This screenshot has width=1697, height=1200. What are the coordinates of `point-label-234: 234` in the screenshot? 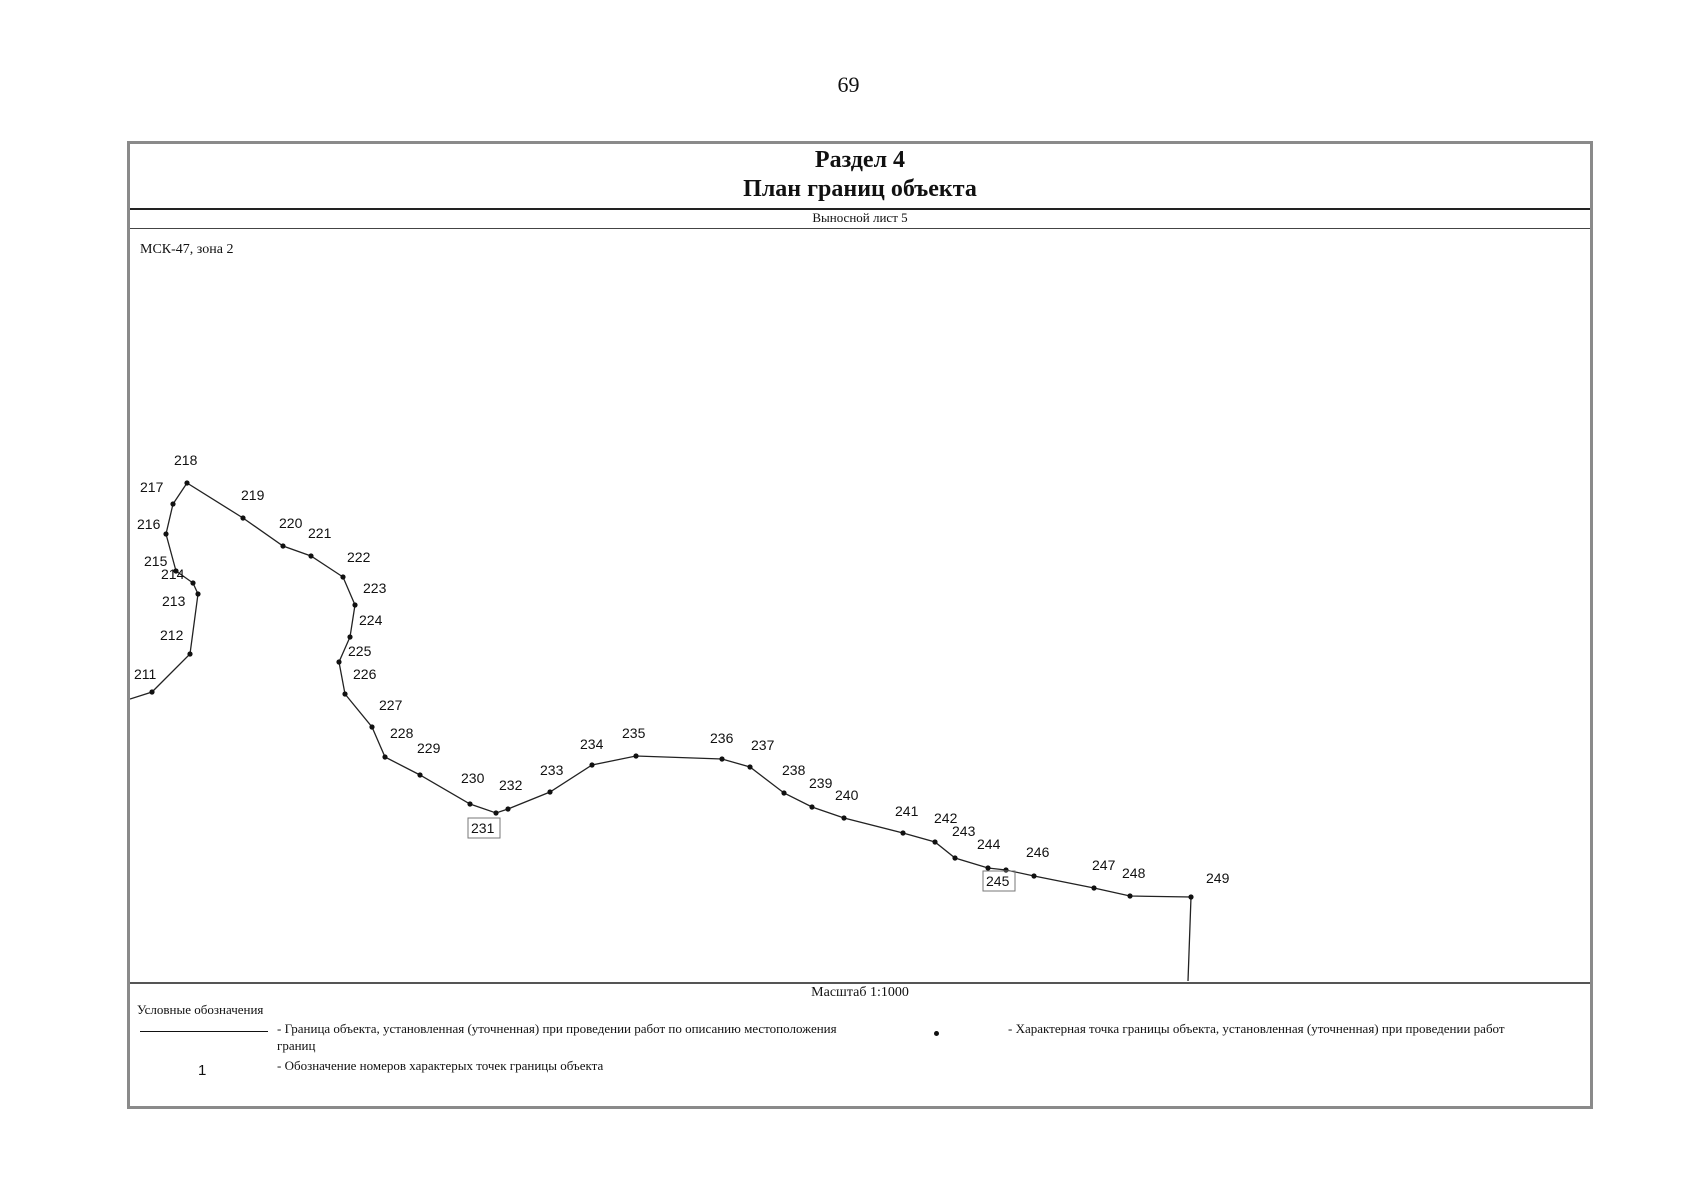 It's located at (592, 744).